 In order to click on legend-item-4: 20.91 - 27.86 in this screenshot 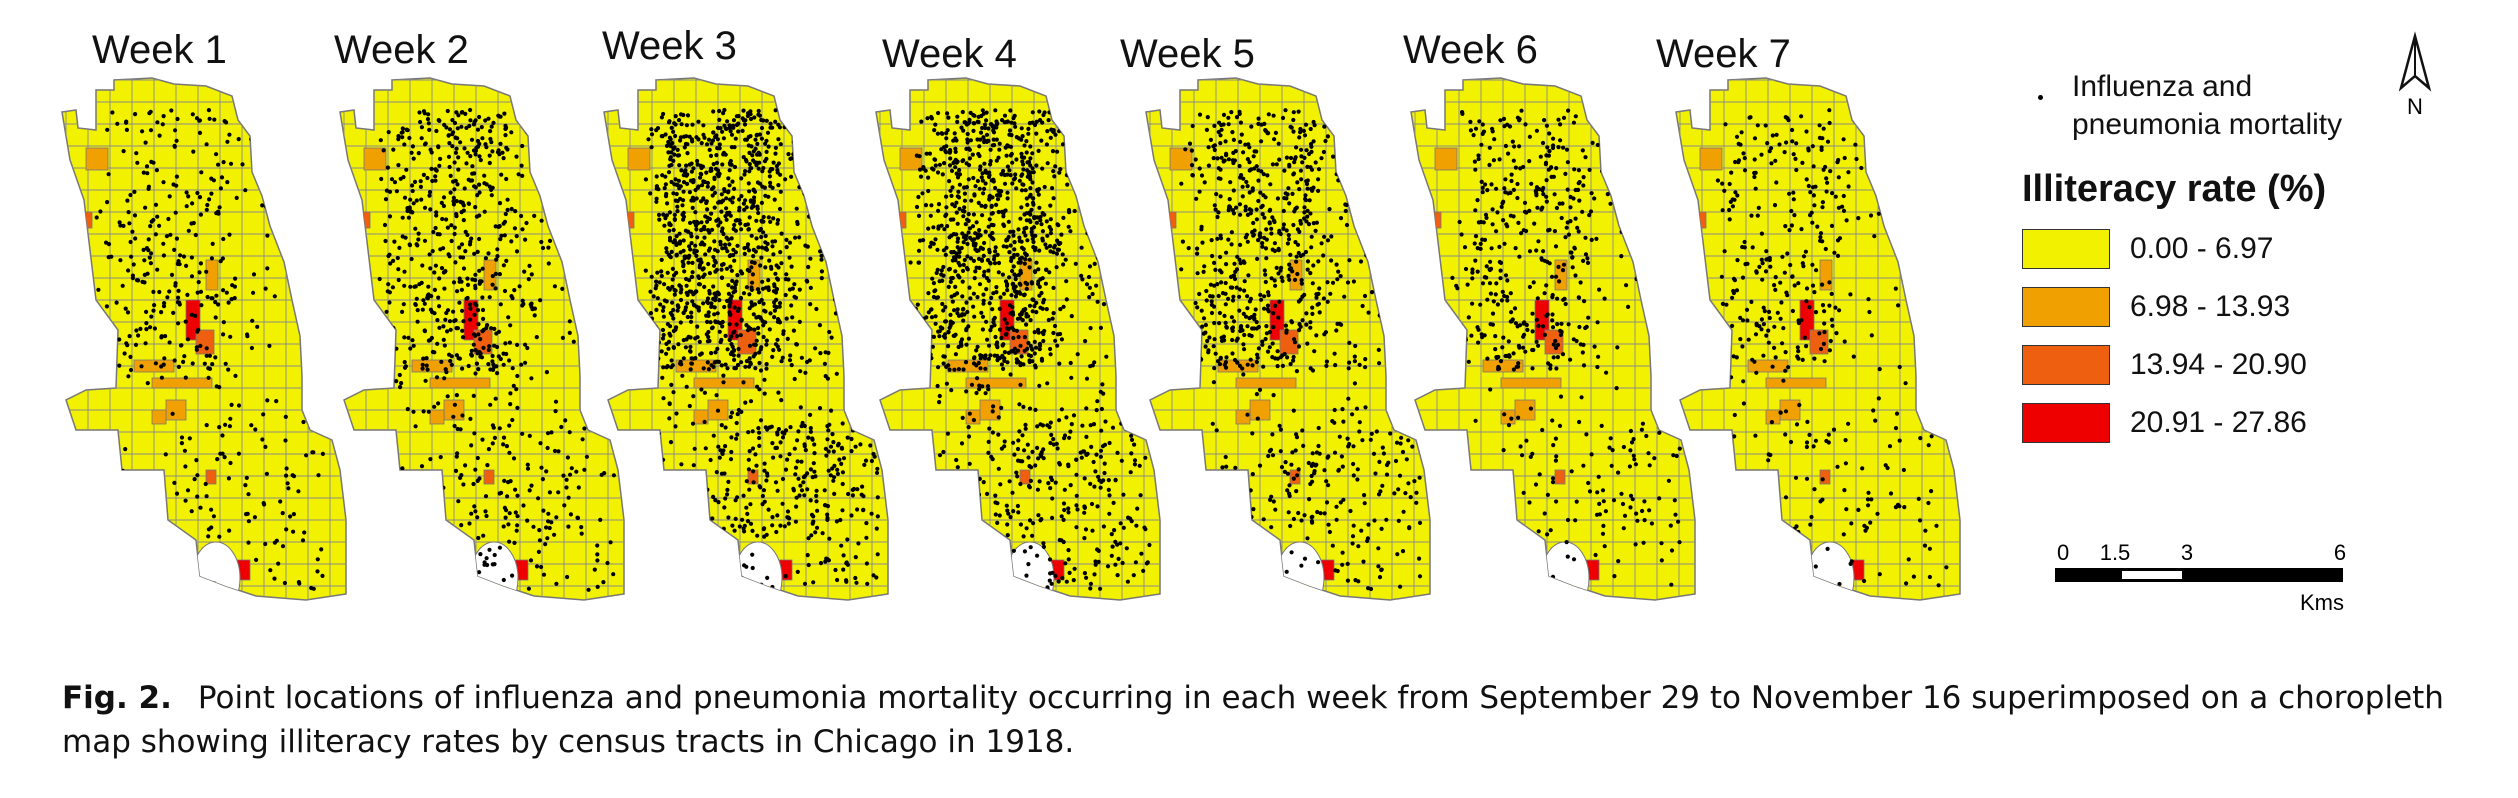, I will do `click(2164, 423)`.